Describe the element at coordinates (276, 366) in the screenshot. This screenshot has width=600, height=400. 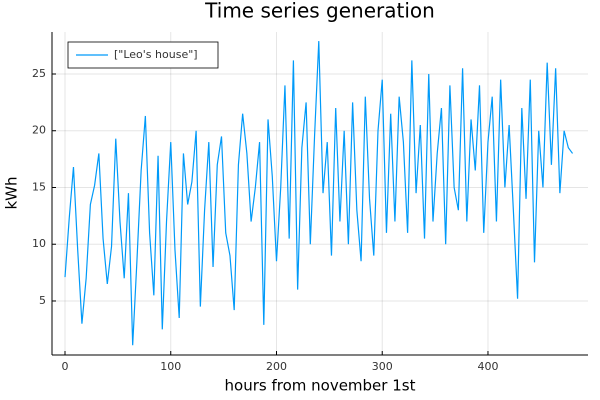
I see `x-tick-label: 200` at that location.